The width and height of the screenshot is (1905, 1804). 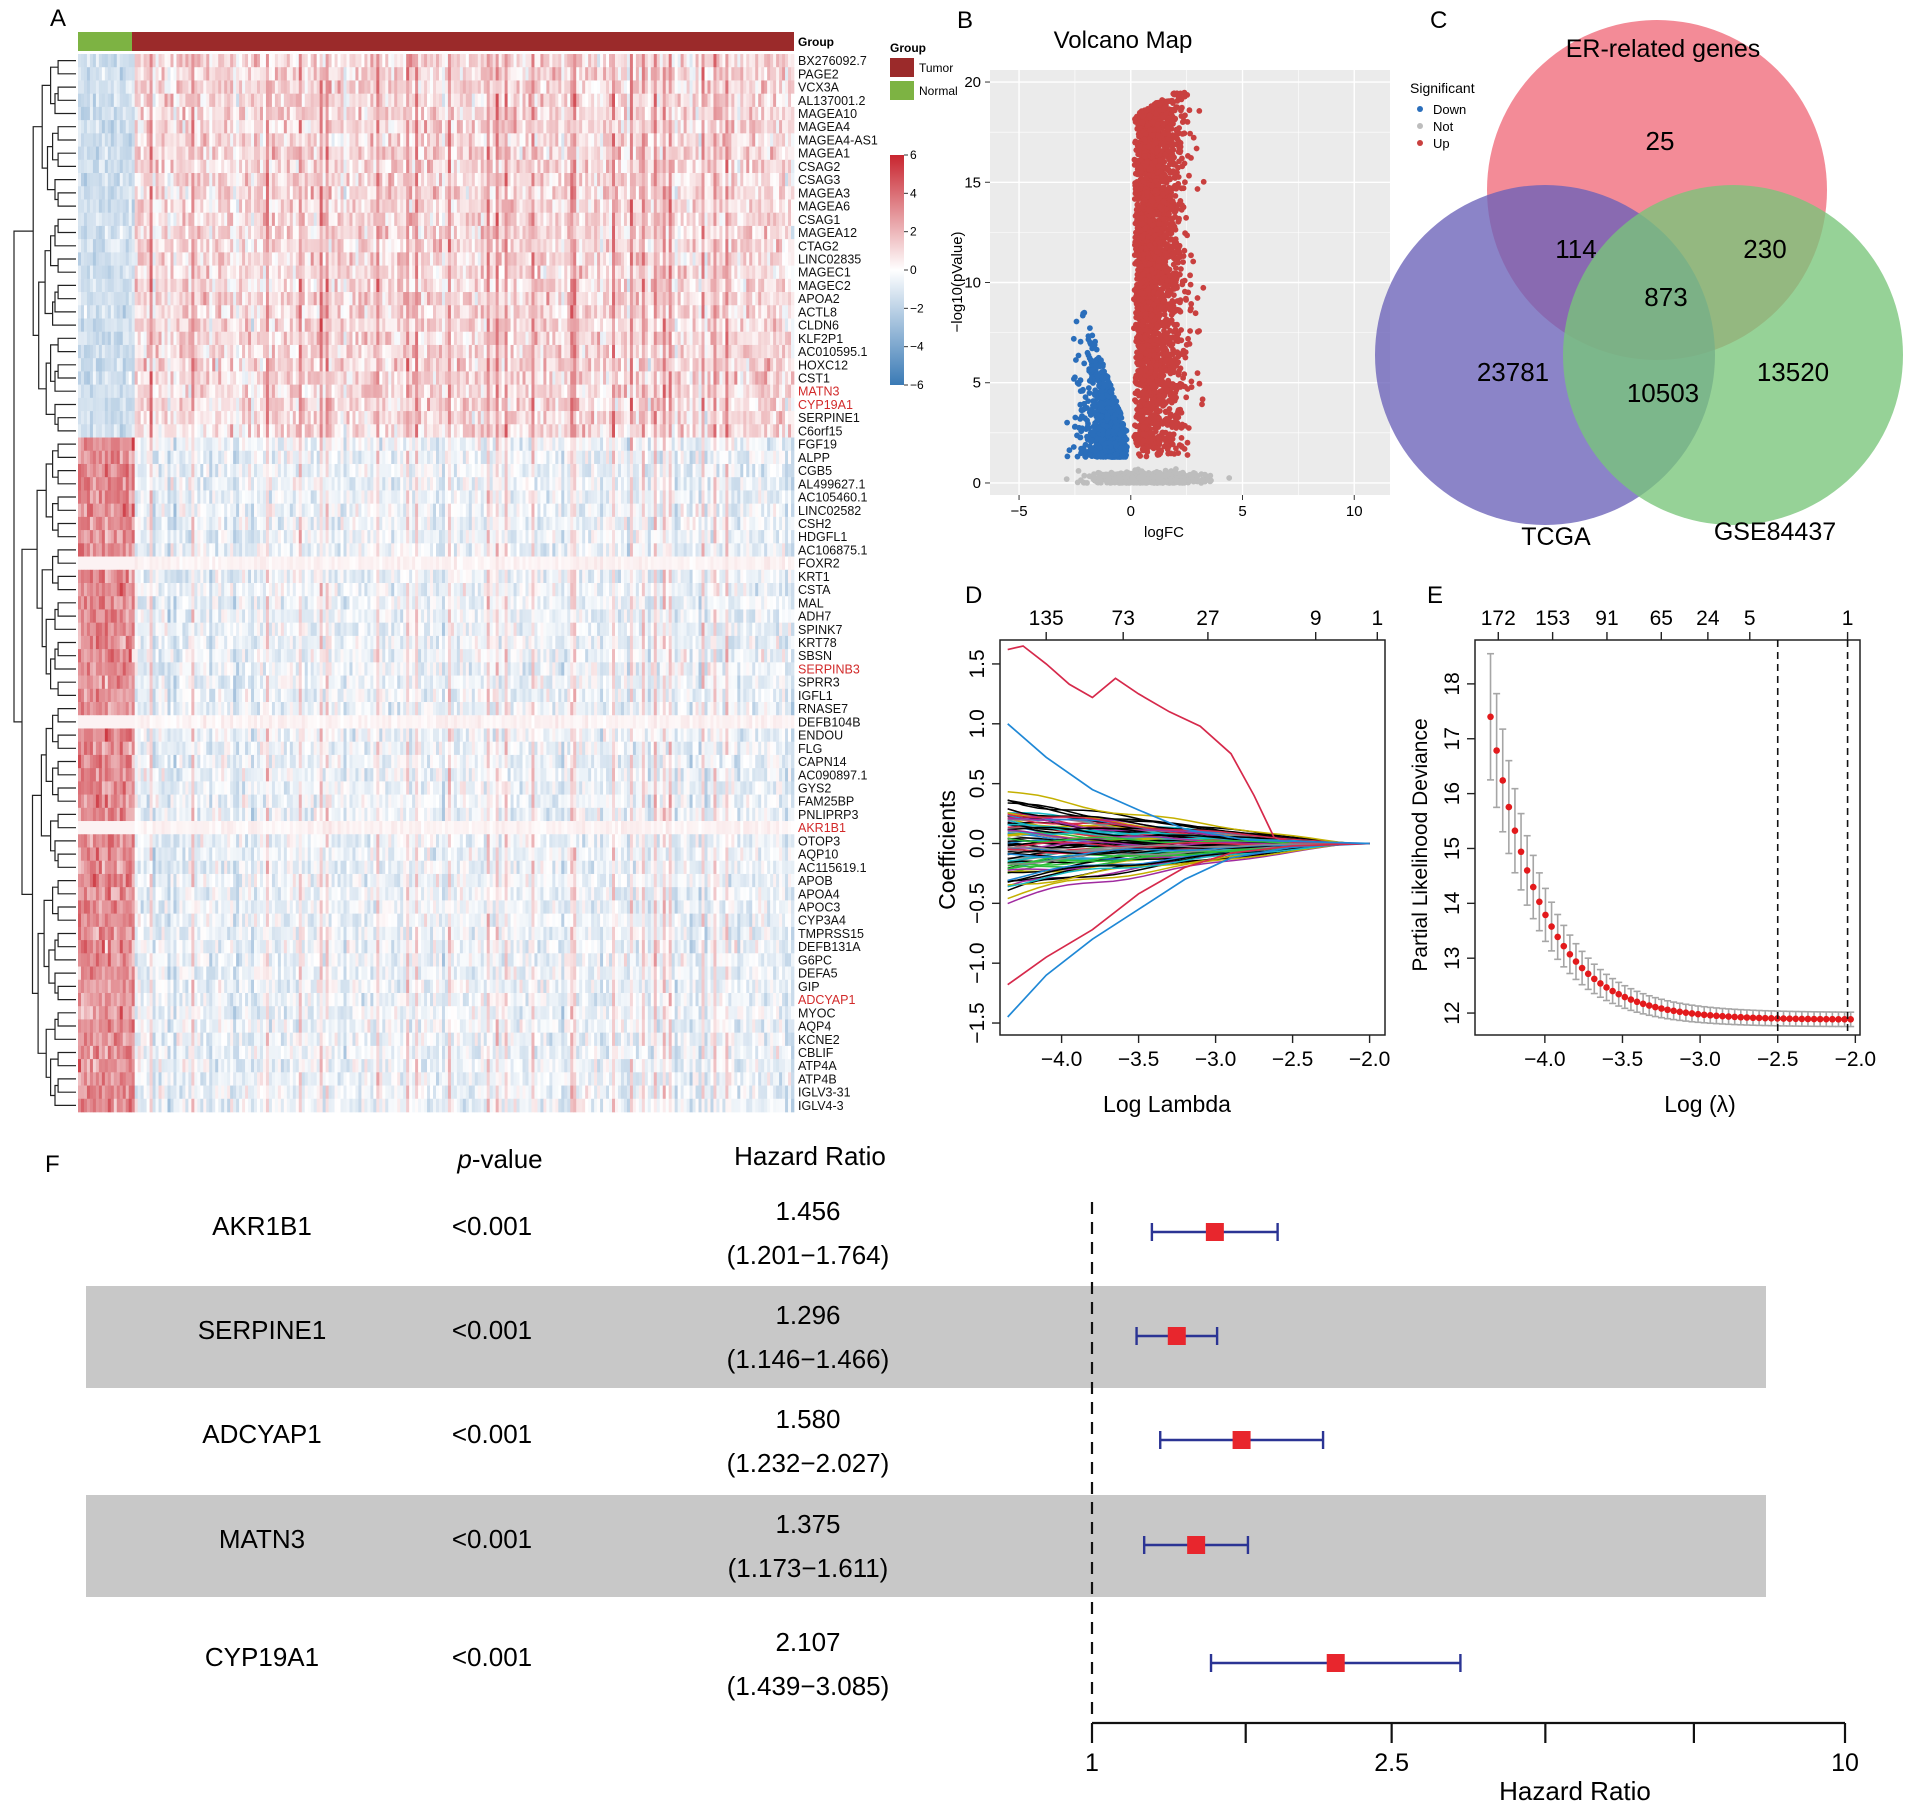 I want to click on heatmap-annotation-row-label: Group, so click(x=816, y=42).